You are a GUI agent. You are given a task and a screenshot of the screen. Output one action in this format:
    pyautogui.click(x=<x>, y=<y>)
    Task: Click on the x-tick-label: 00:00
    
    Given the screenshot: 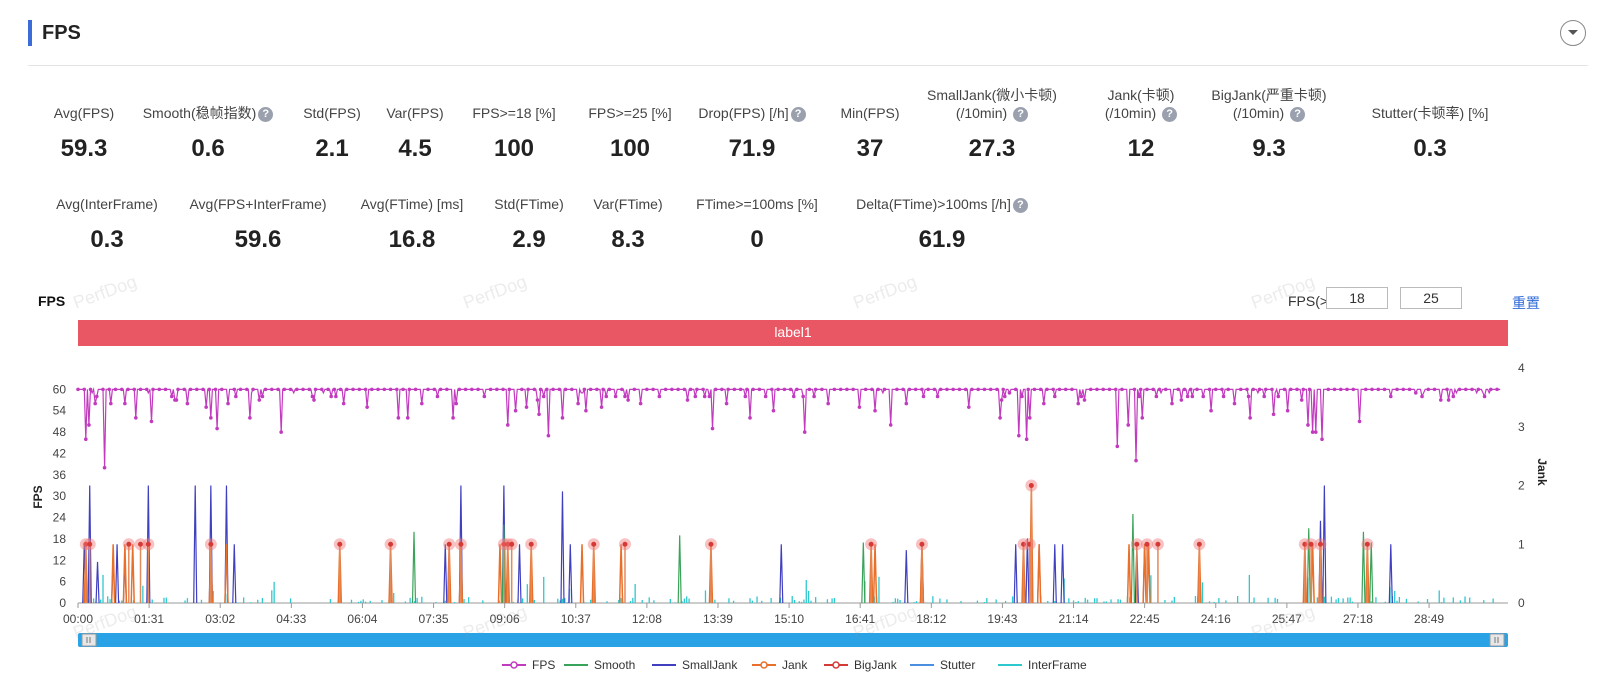 What is the action you would take?
    pyautogui.click(x=78, y=619)
    